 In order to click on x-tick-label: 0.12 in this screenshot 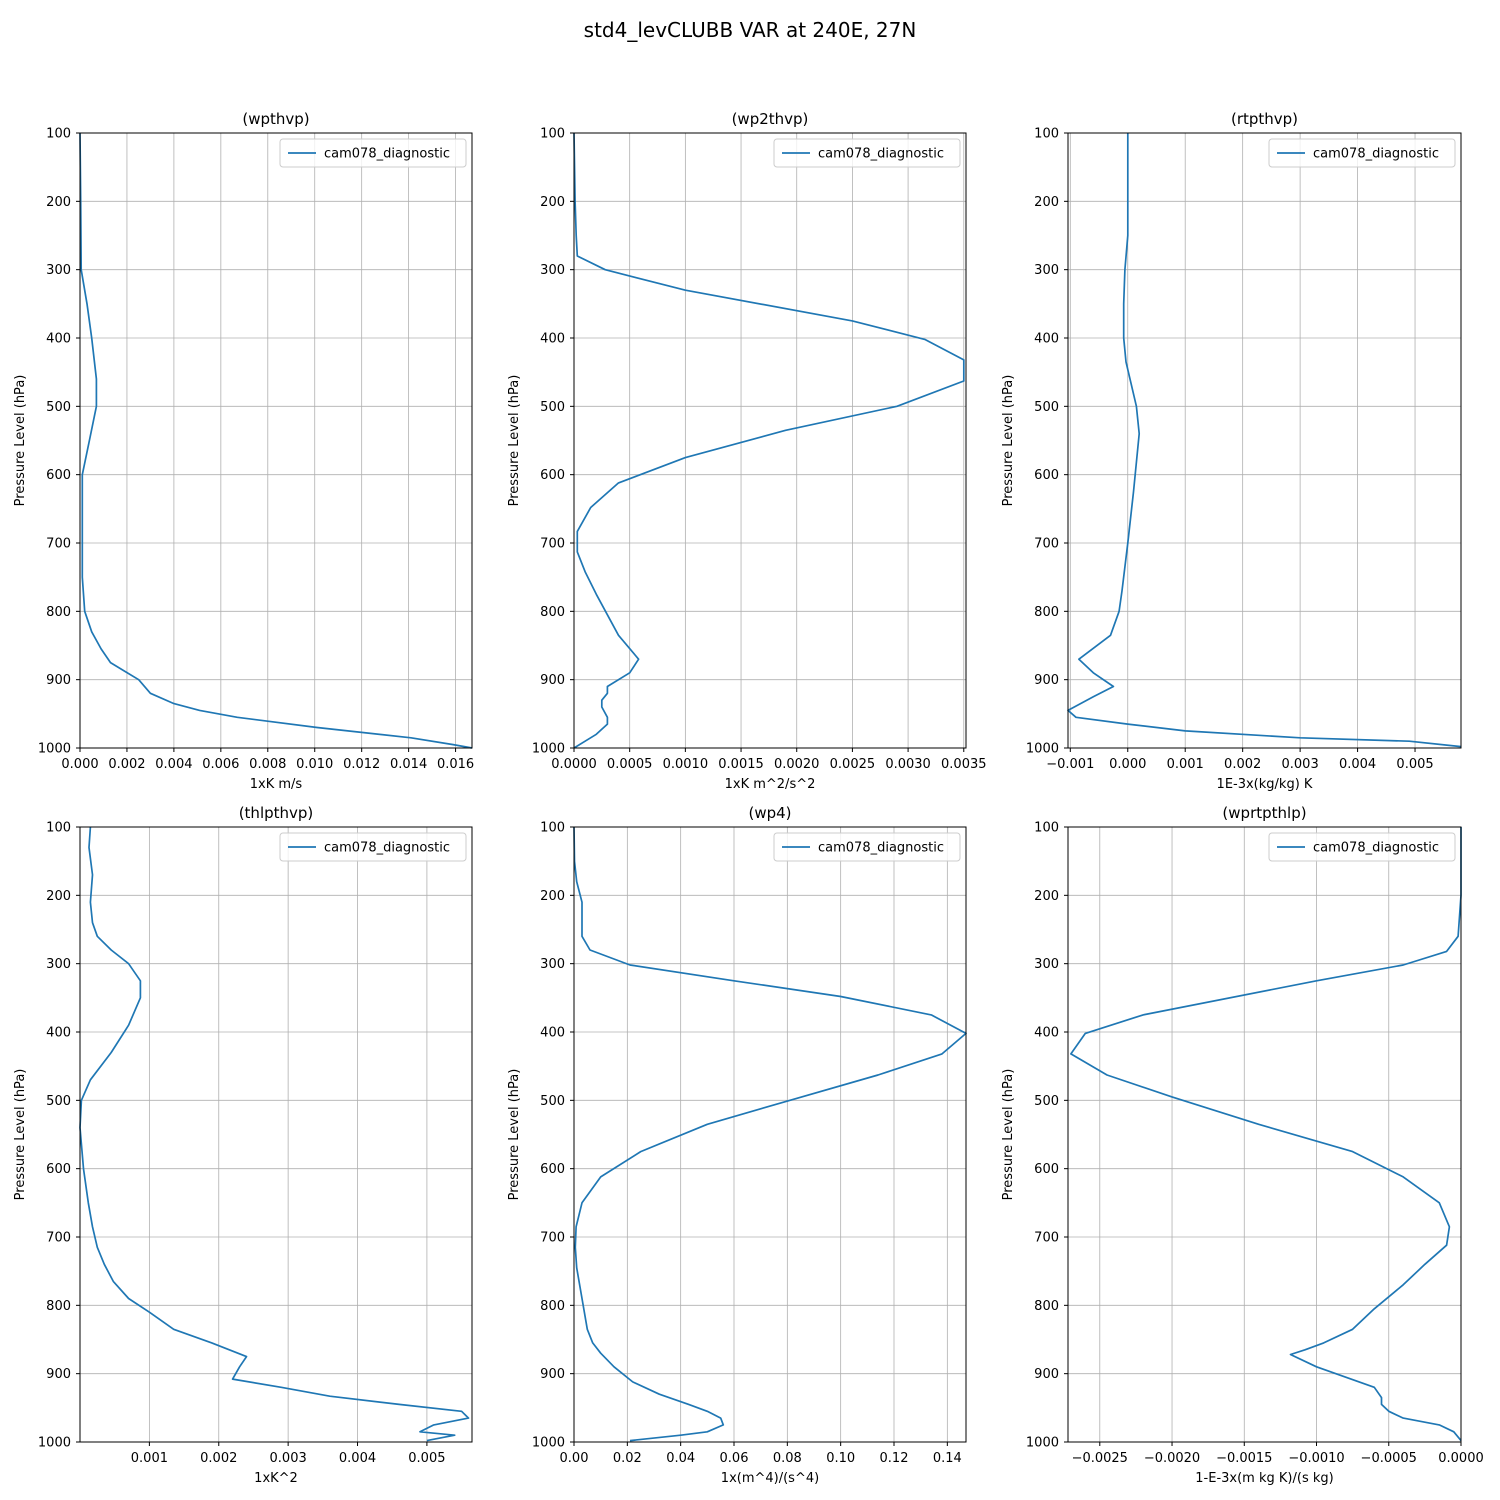, I will do `click(894, 1458)`.